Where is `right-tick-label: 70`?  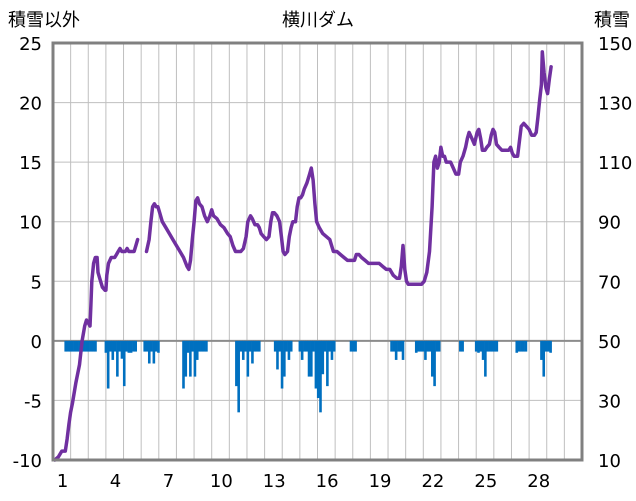
right-tick-label: 70 is located at coordinates (609, 282).